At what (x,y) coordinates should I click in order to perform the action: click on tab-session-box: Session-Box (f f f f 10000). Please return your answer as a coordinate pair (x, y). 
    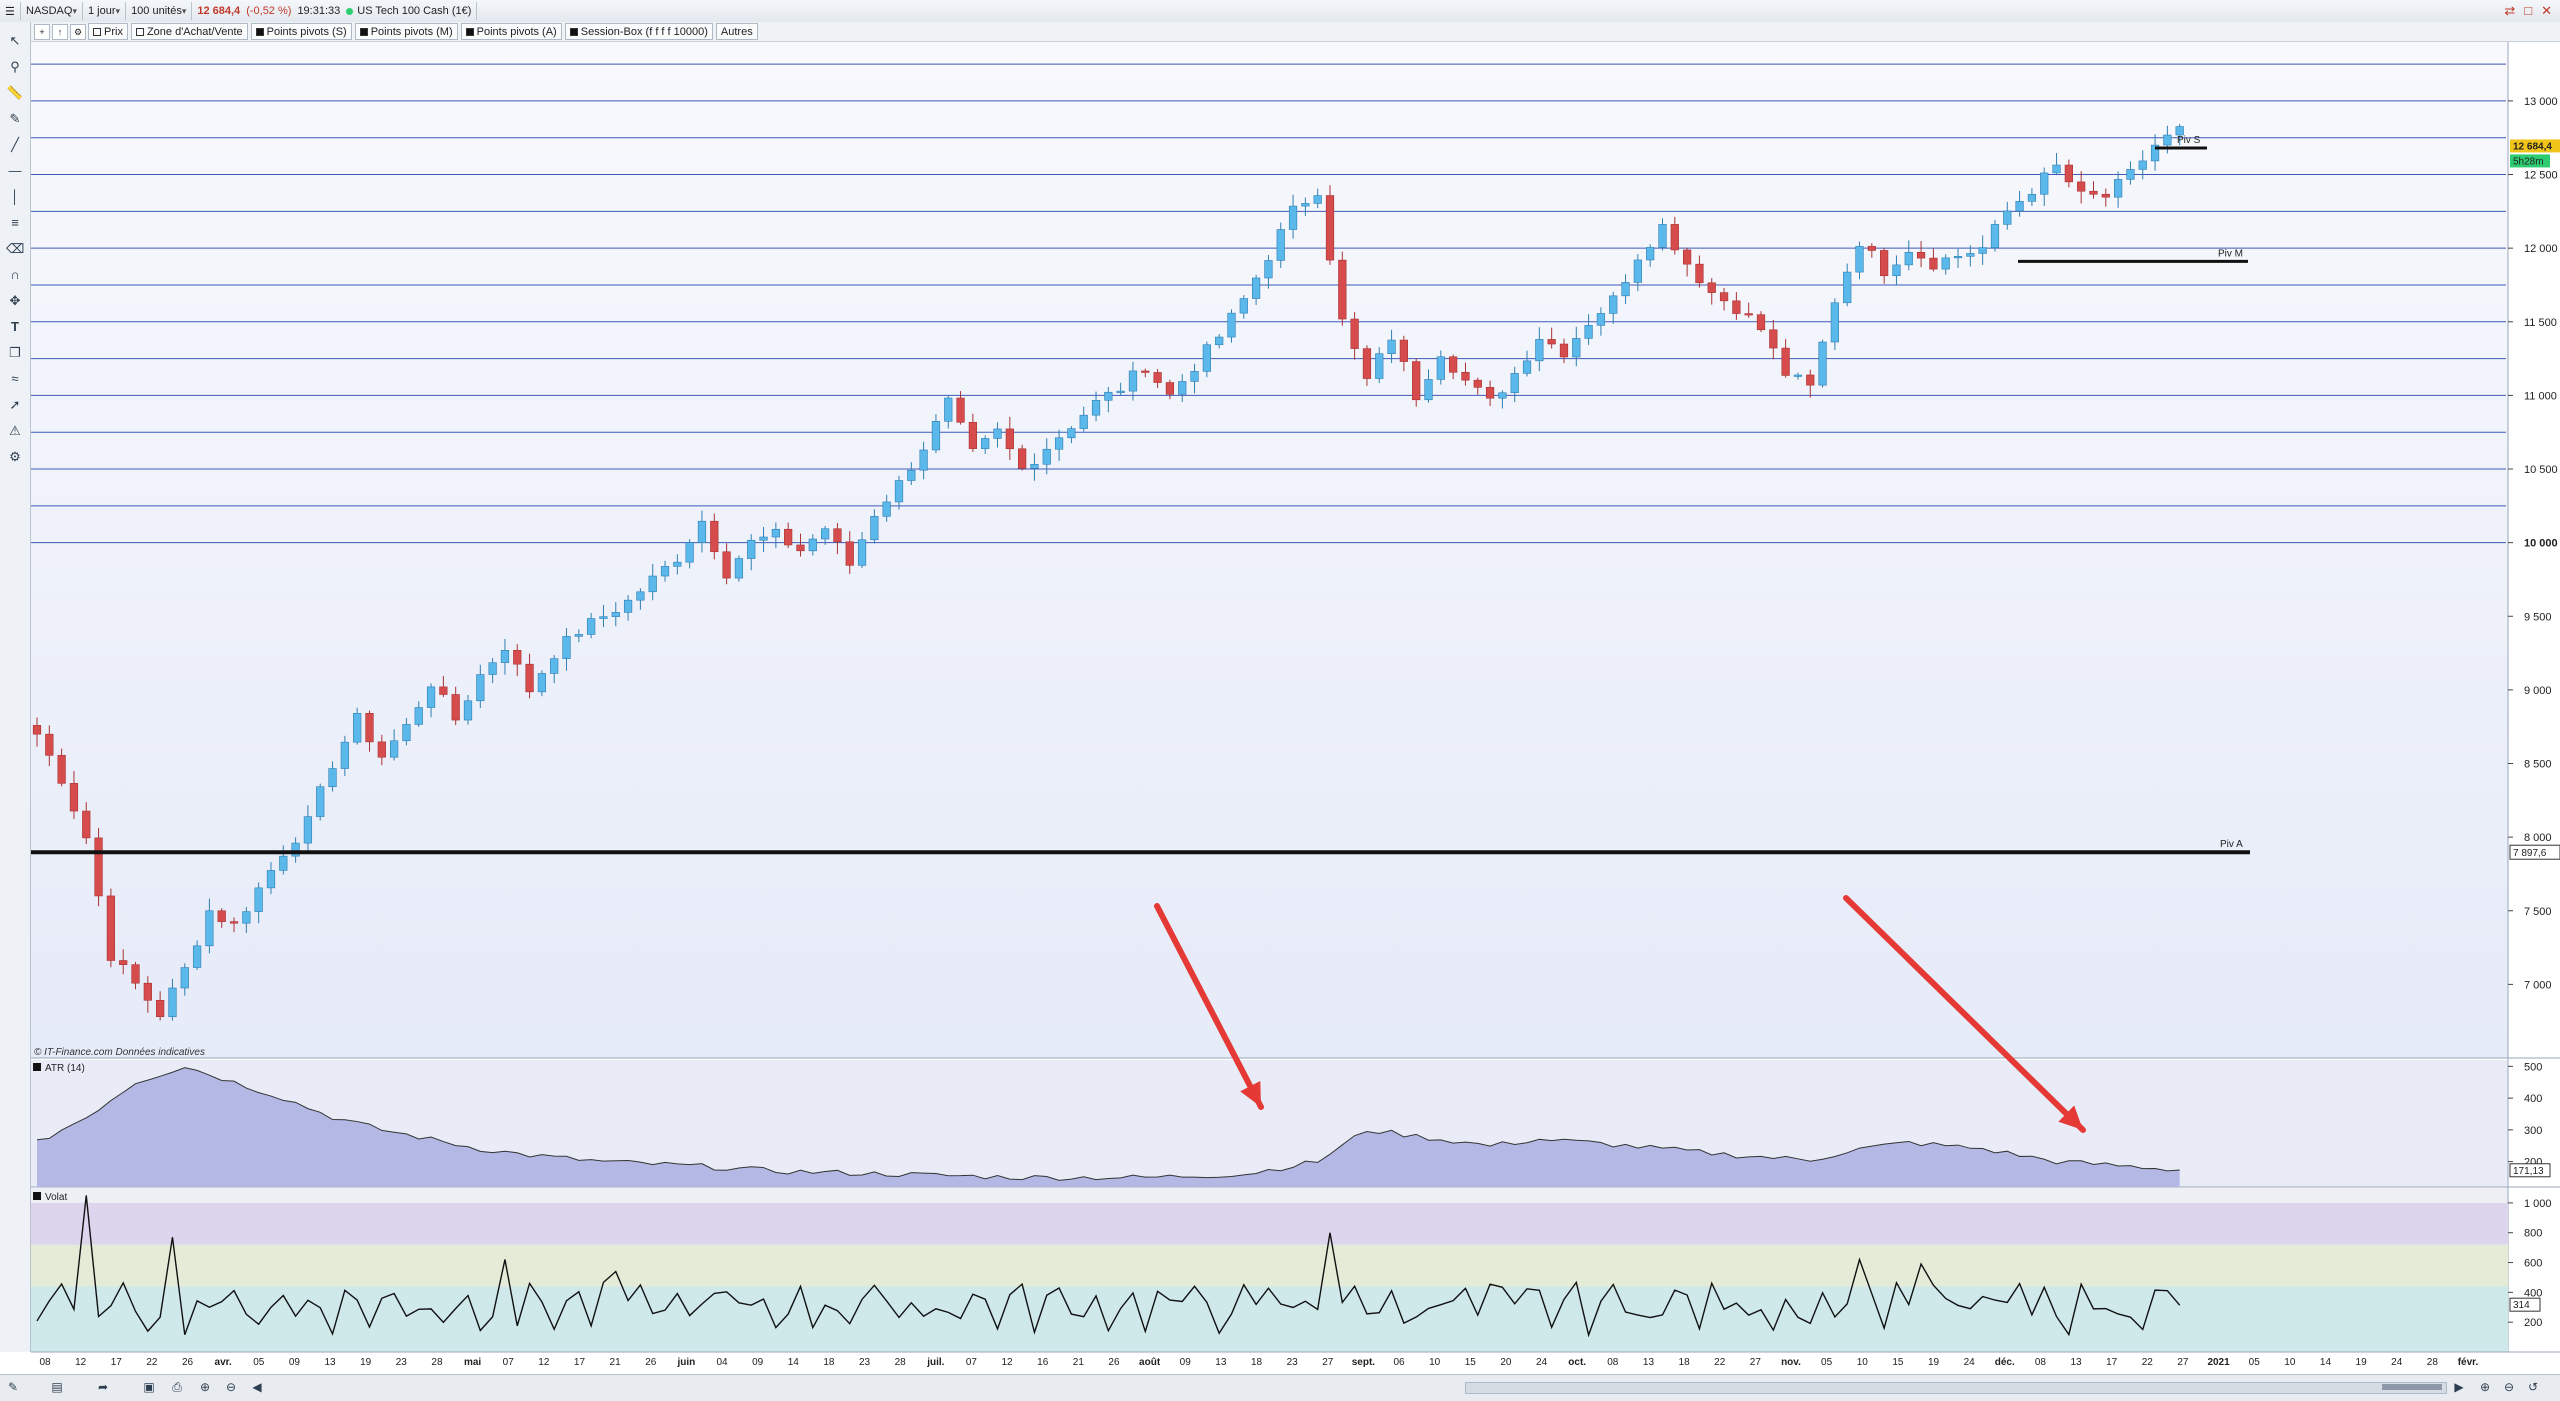
    Looking at the image, I should click on (638, 31).